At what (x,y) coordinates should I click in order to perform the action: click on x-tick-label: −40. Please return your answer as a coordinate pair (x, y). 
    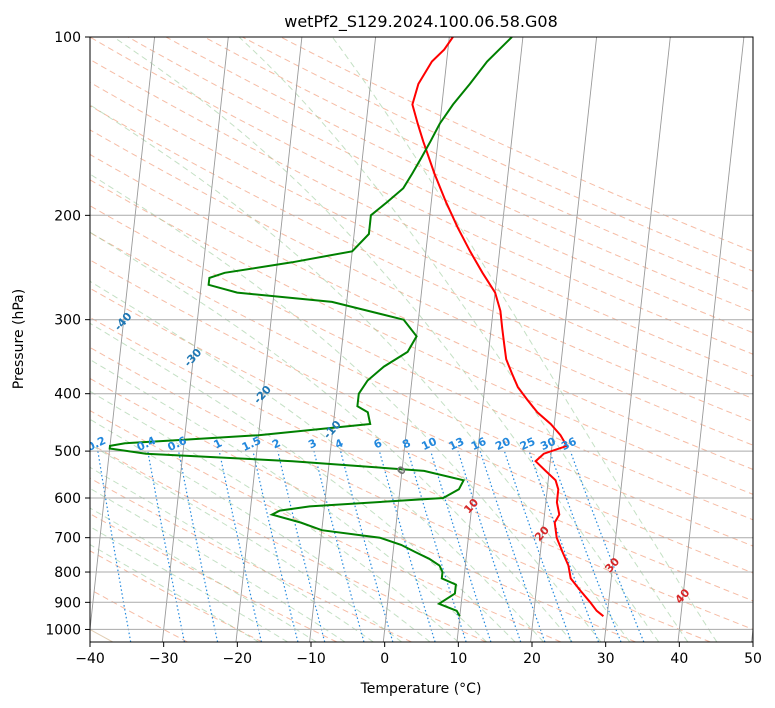
    Looking at the image, I should click on (90, 659).